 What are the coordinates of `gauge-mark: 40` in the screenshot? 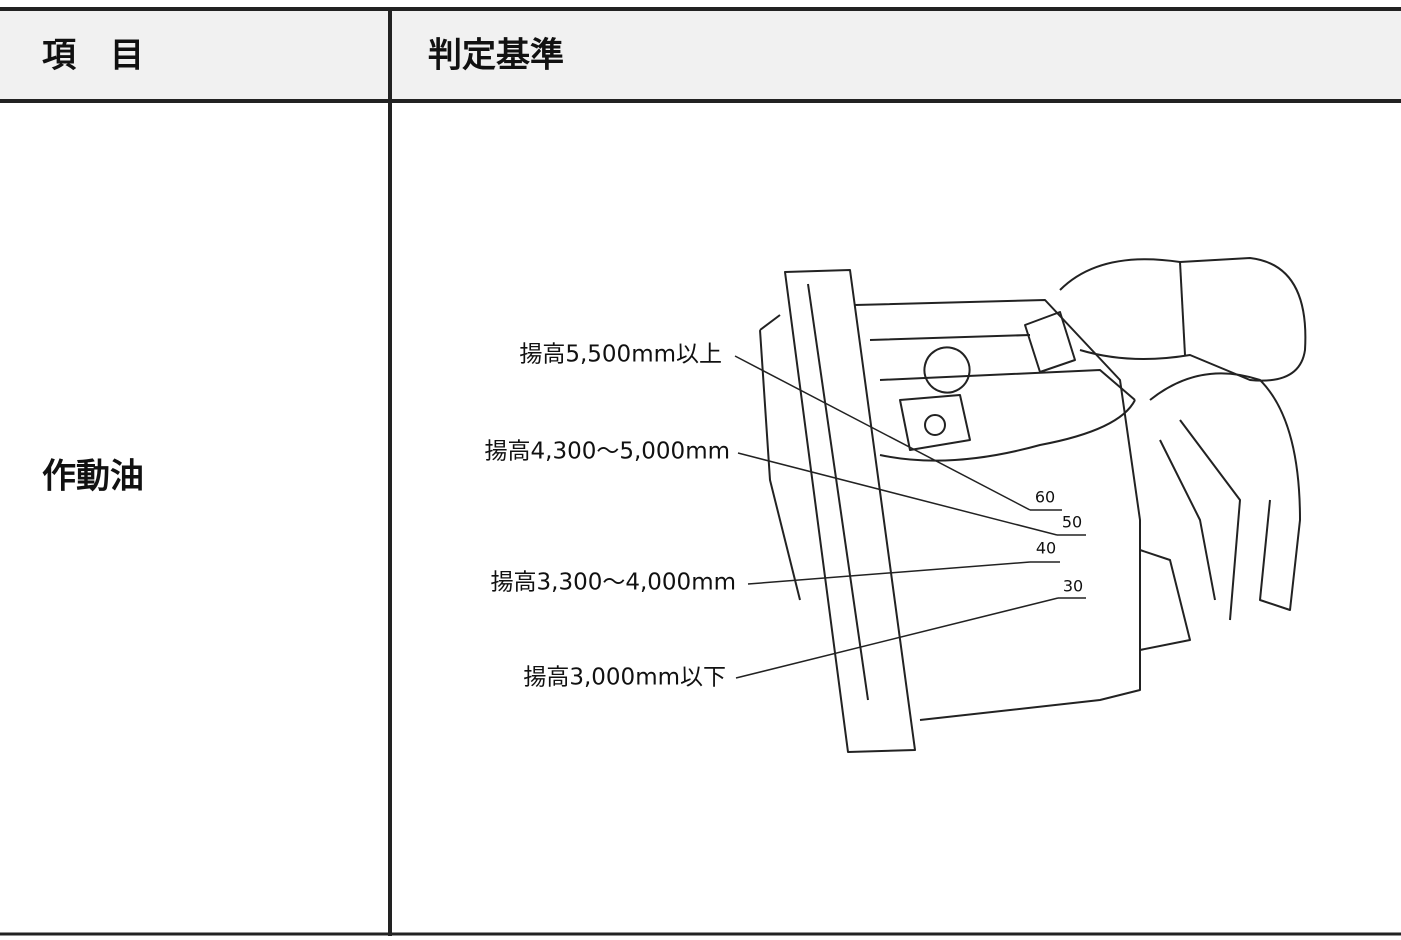 It's located at (1046, 548).